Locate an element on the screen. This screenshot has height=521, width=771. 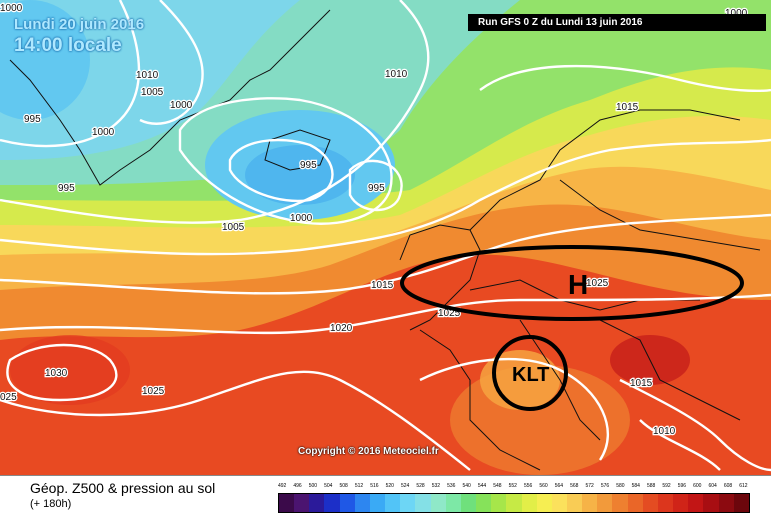
scale-tick-label: 592 is located at coordinates (666, 486).